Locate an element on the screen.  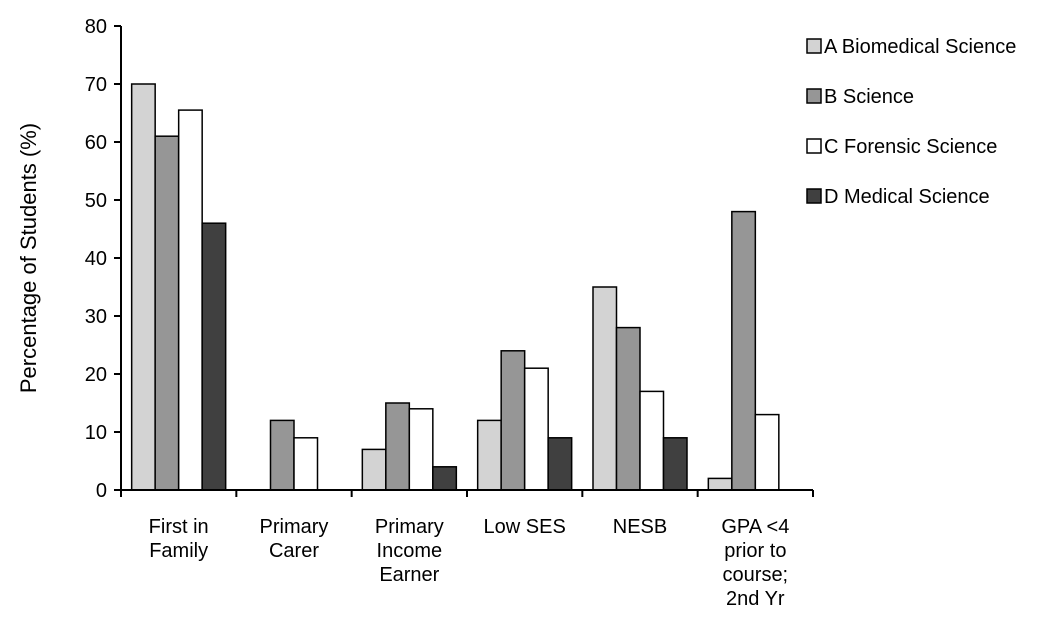
x-category-label: Low SES is located at coordinates (525, 527).